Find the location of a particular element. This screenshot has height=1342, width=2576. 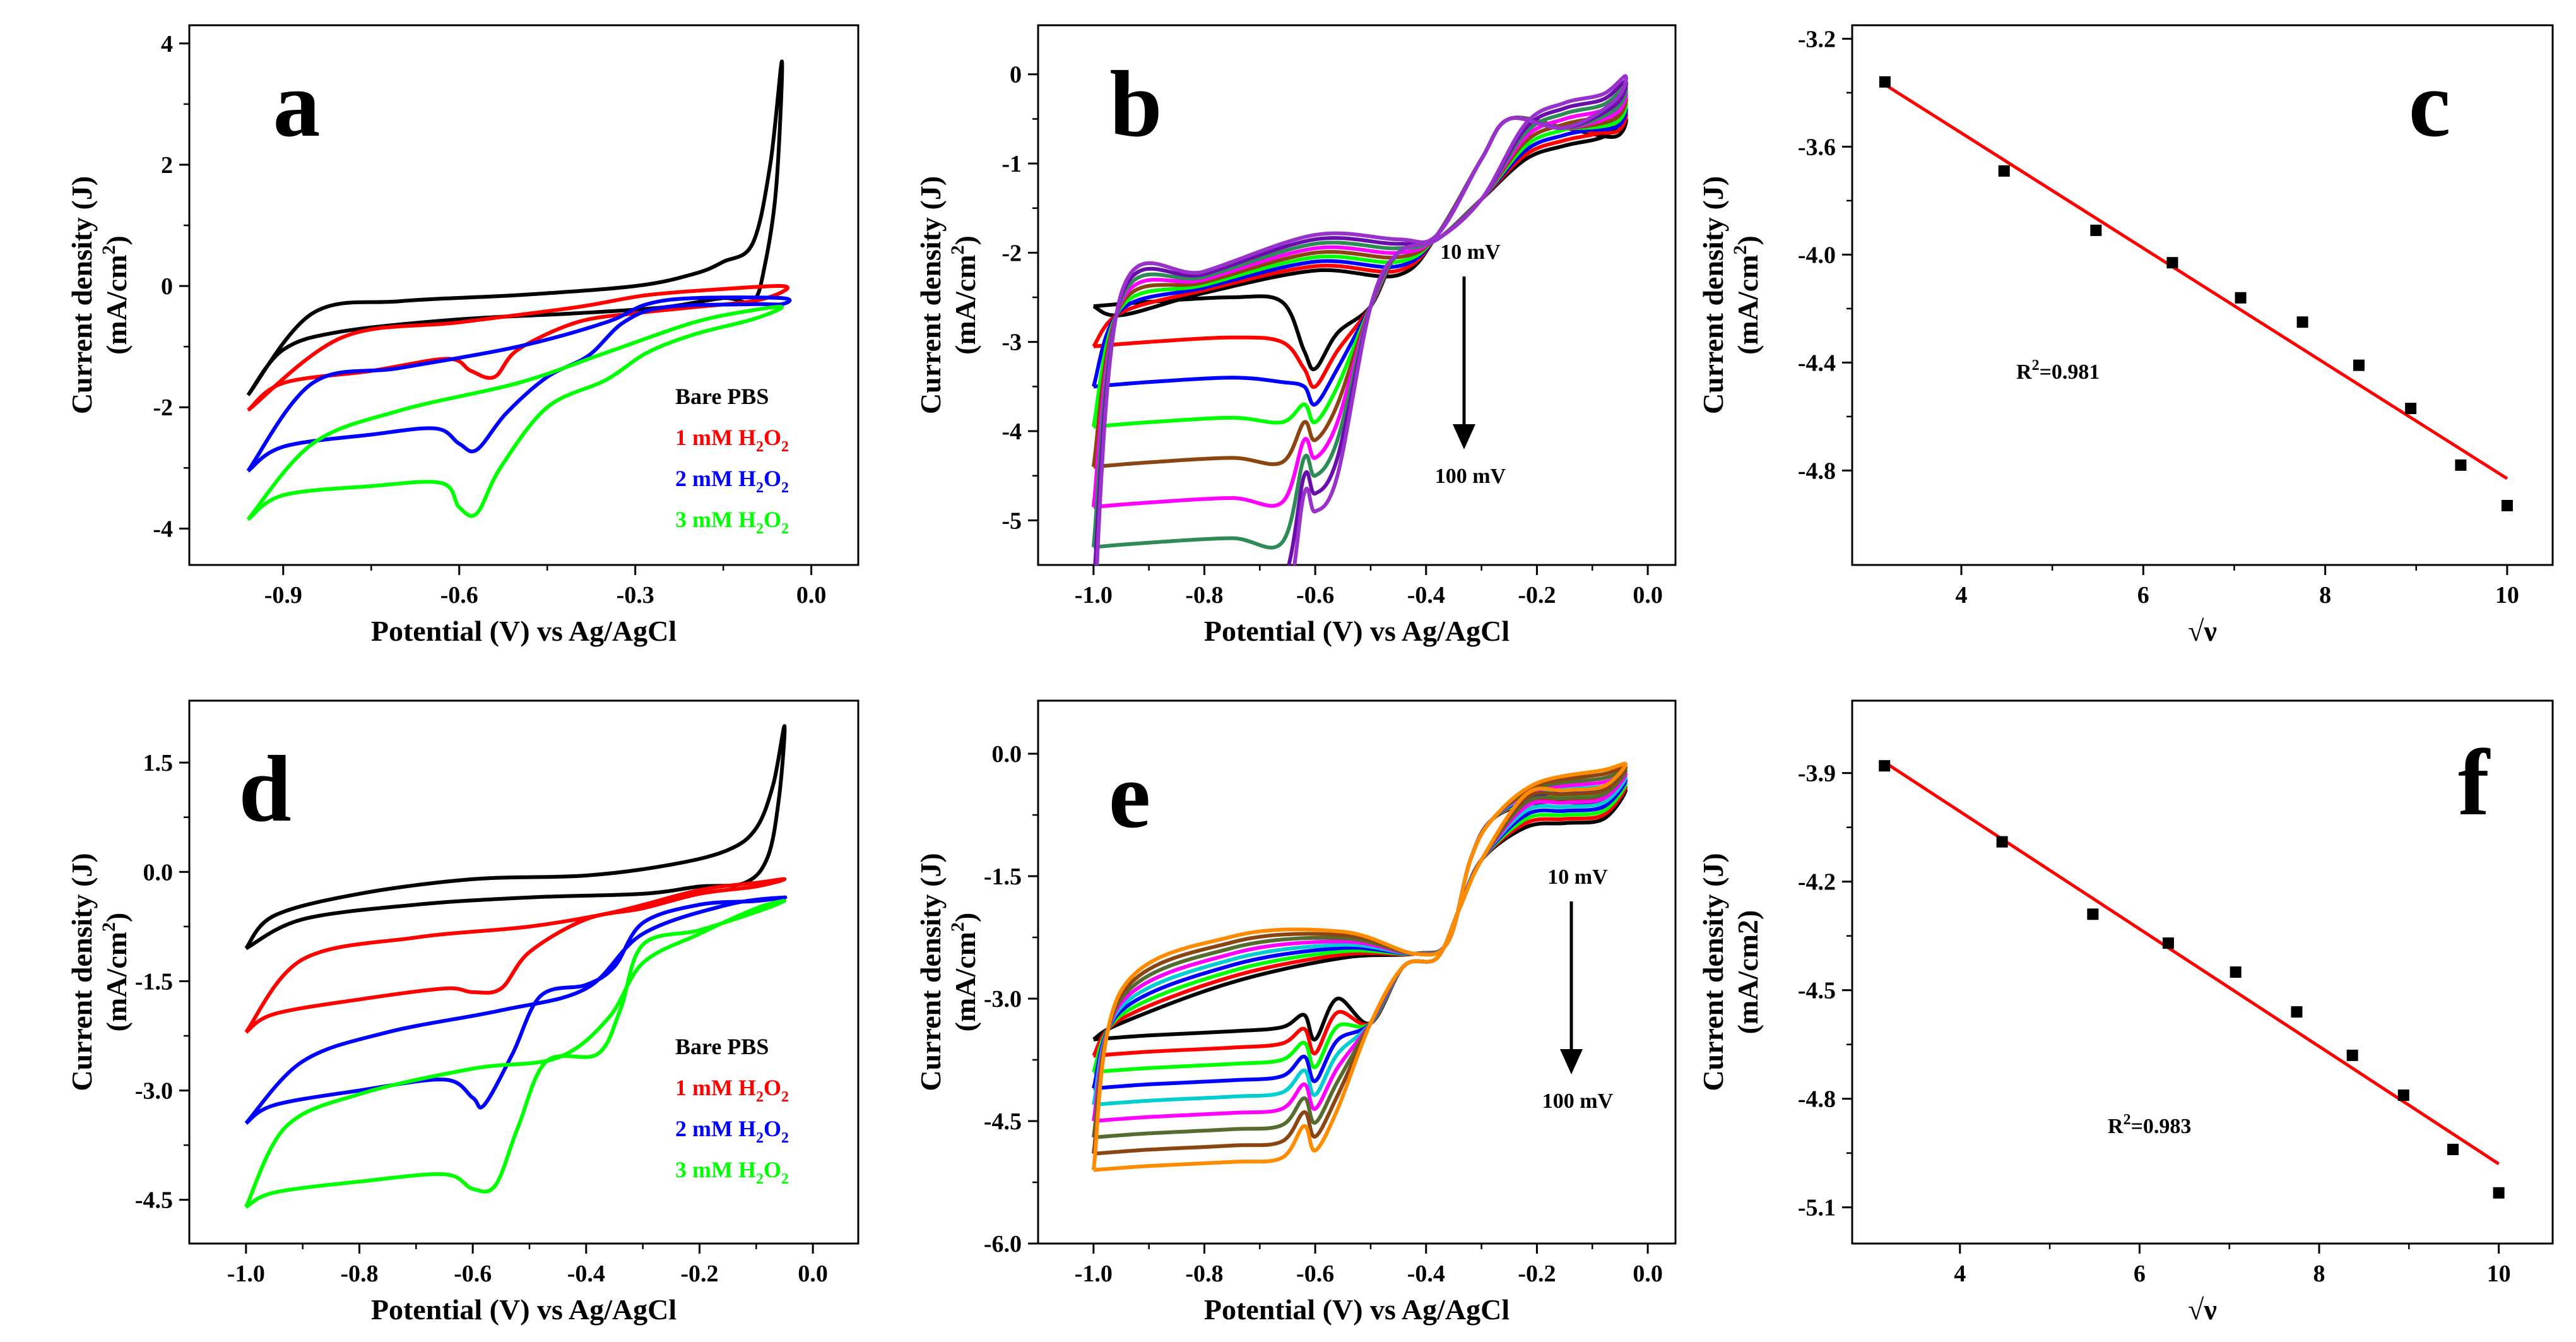

y-tick-label-f: -4.8 is located at coordinates (1817, 1100).